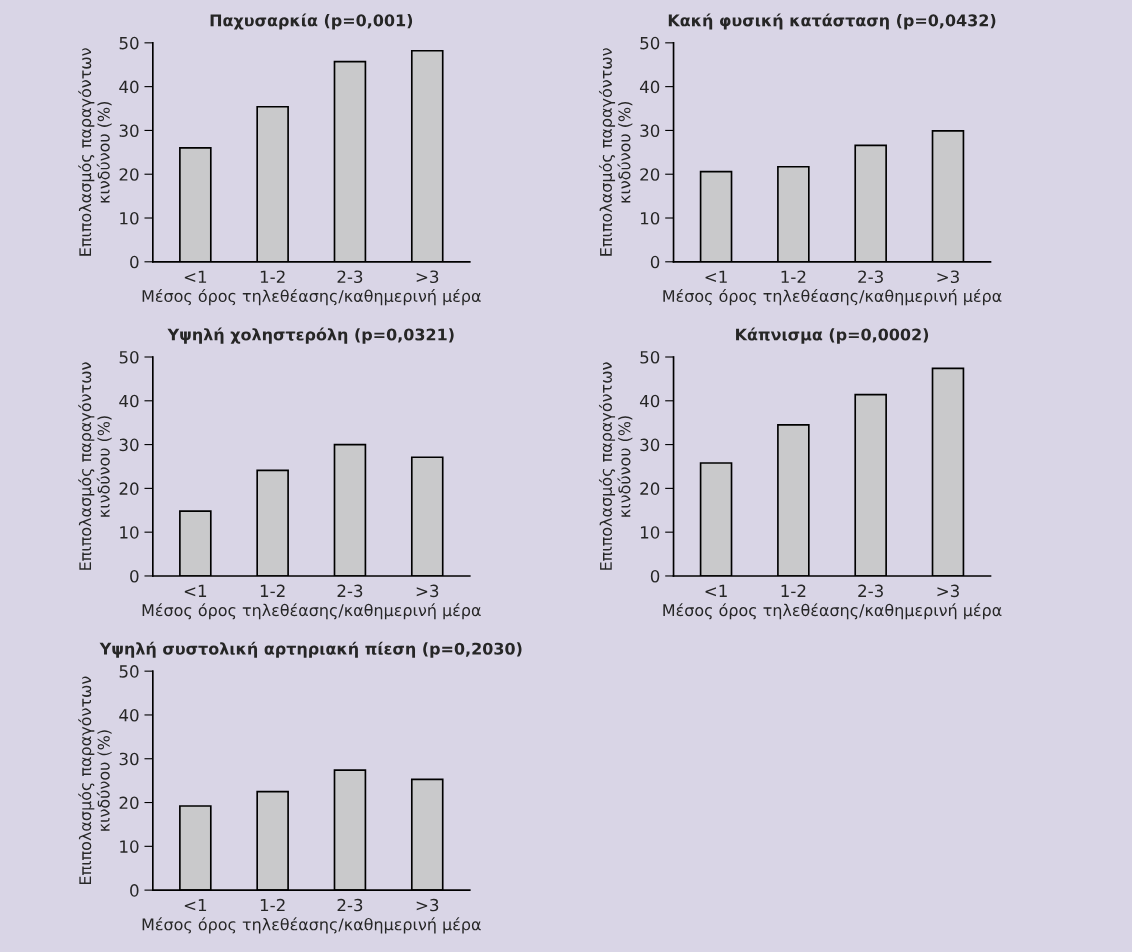 This screenshot has height=952, width=1132. Describe the element at coordinates (832, 335) in the screenshot. I see `chart-title: Κάπνισμα (p=0,0002)` at that location.